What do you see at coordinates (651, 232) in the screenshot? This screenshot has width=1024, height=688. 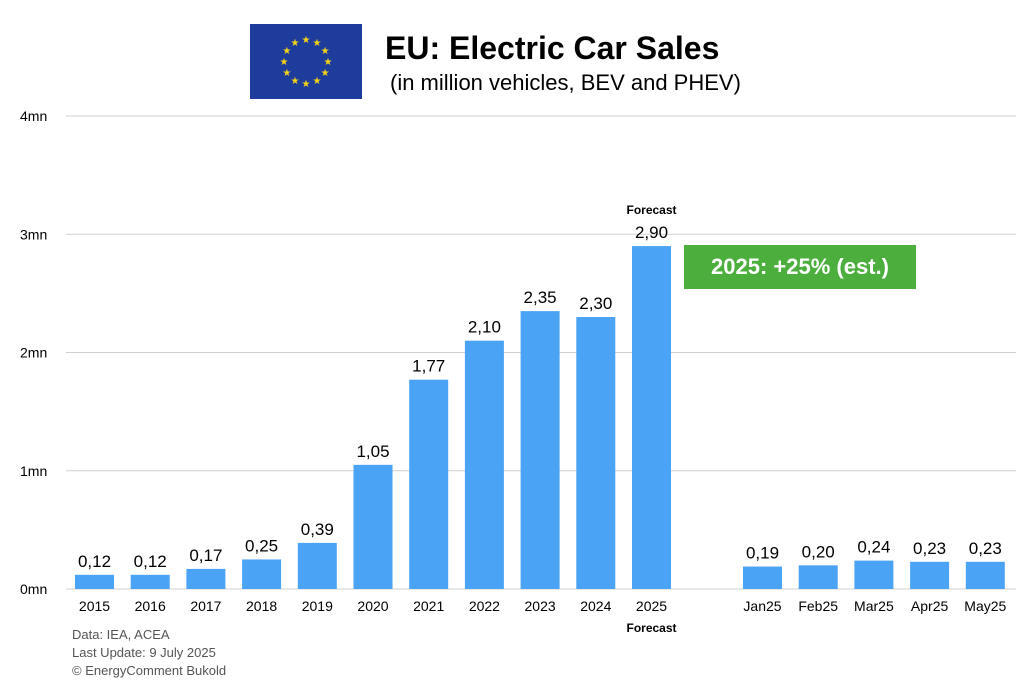 I see `value-label-2025: 2,90` at bounding box center [651, 232].